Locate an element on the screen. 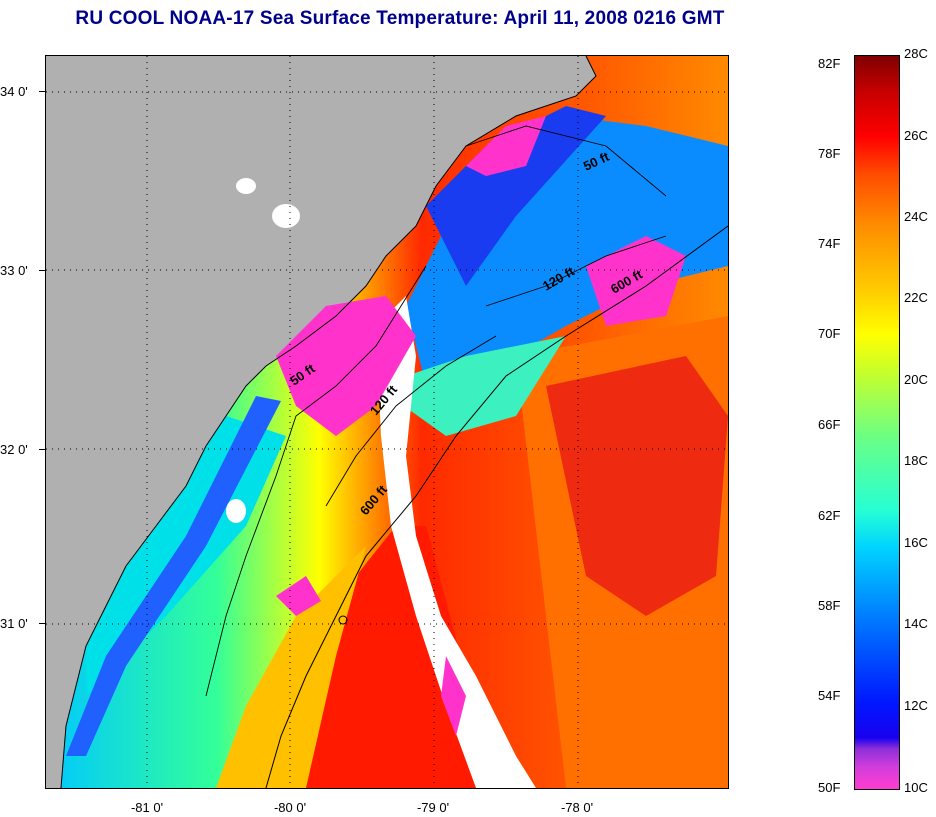 The image size is (936, 817). cold-patch-central is located at coordinates (346, 366).